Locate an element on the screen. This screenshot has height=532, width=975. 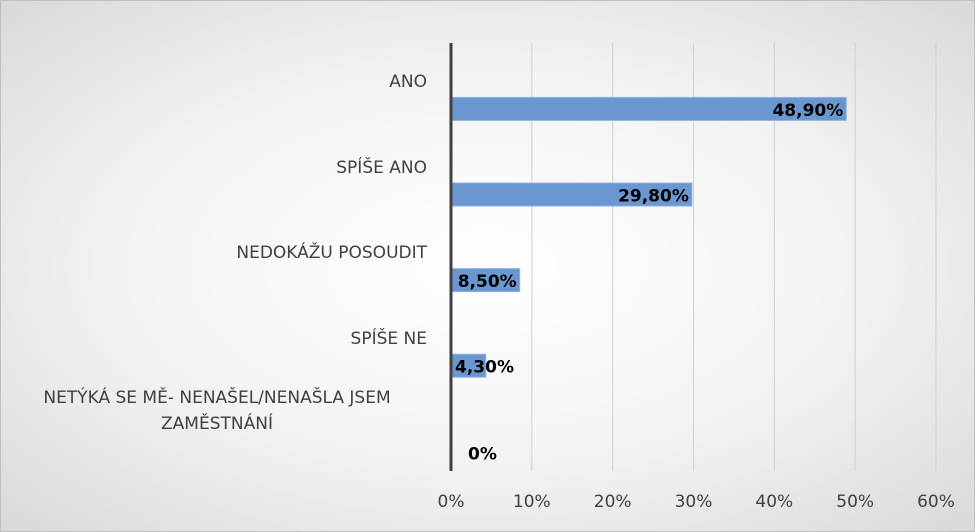
x-tick-label: 20% is located at coordinates (613, 502).